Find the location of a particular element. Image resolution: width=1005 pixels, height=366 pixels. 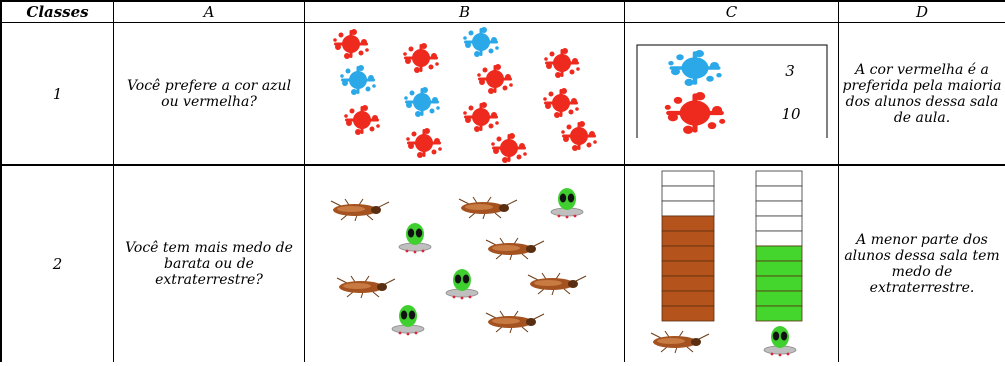

cockroaches is located at coordinates (458, 265).